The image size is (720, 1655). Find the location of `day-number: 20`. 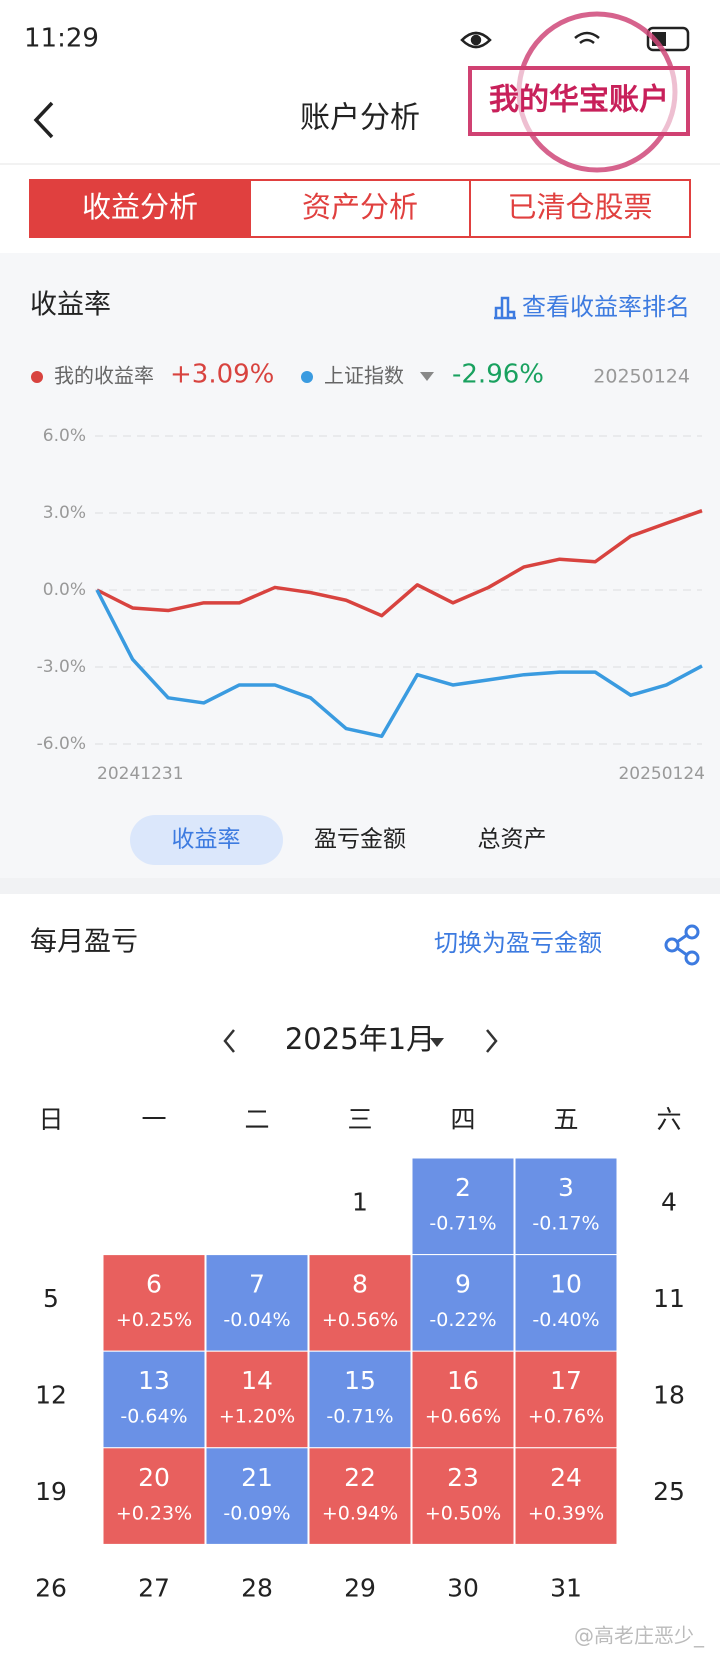

day-number: 20 is located at coordinates (154, 1477).